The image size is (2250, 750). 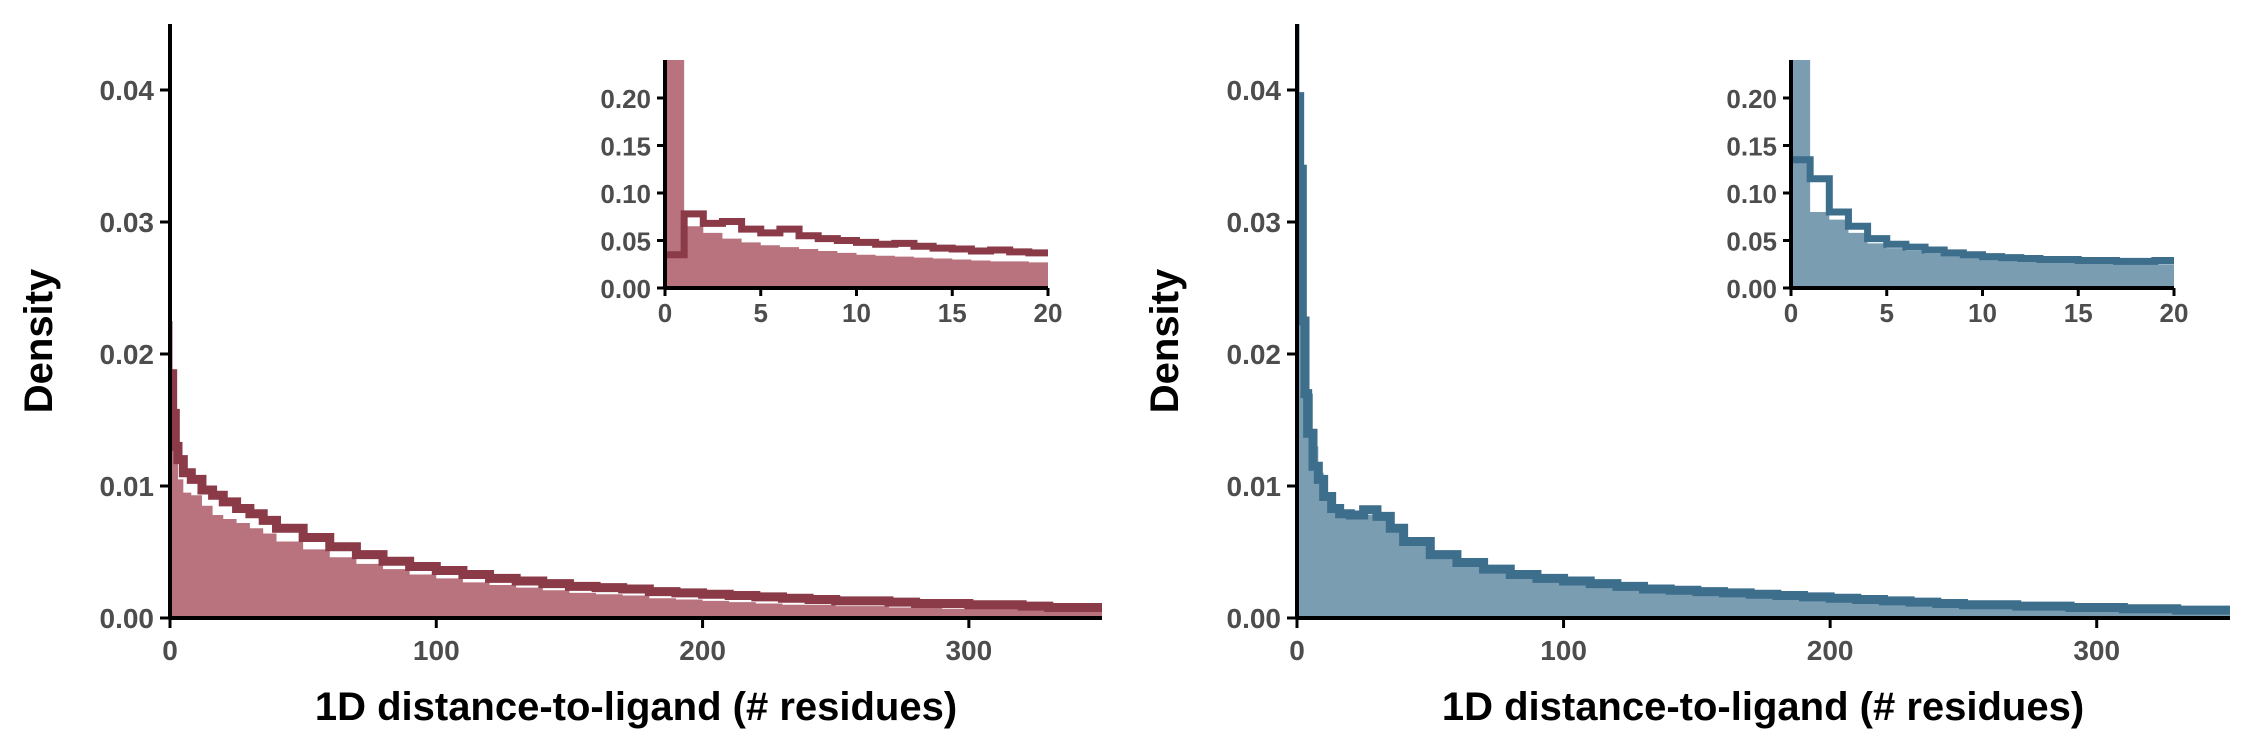 I want to click on right-main-y-tick-label: 0.04, so click(x=1254, y=90).